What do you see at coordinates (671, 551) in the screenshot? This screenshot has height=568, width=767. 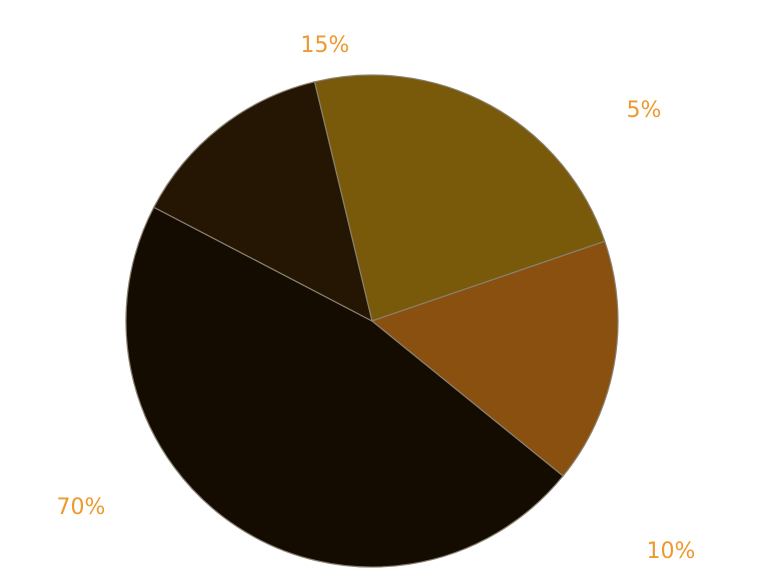 I see `pie-label-10-percent: 10%` at bounding box center [671, 551].